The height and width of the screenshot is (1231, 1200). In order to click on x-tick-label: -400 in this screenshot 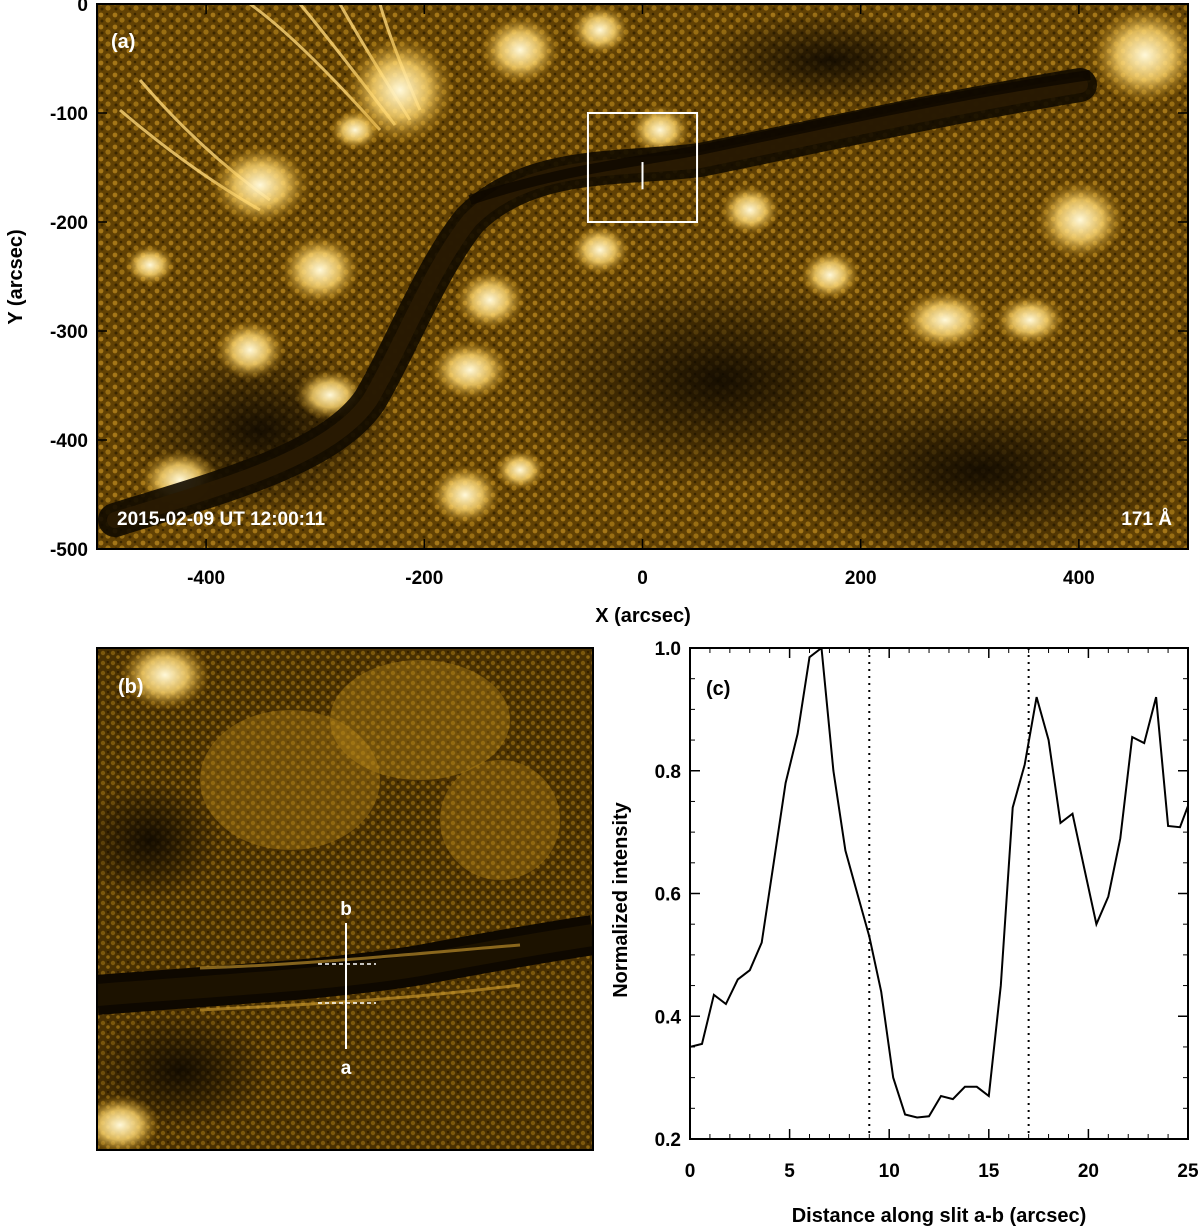, I will do `click(206, 578)`.